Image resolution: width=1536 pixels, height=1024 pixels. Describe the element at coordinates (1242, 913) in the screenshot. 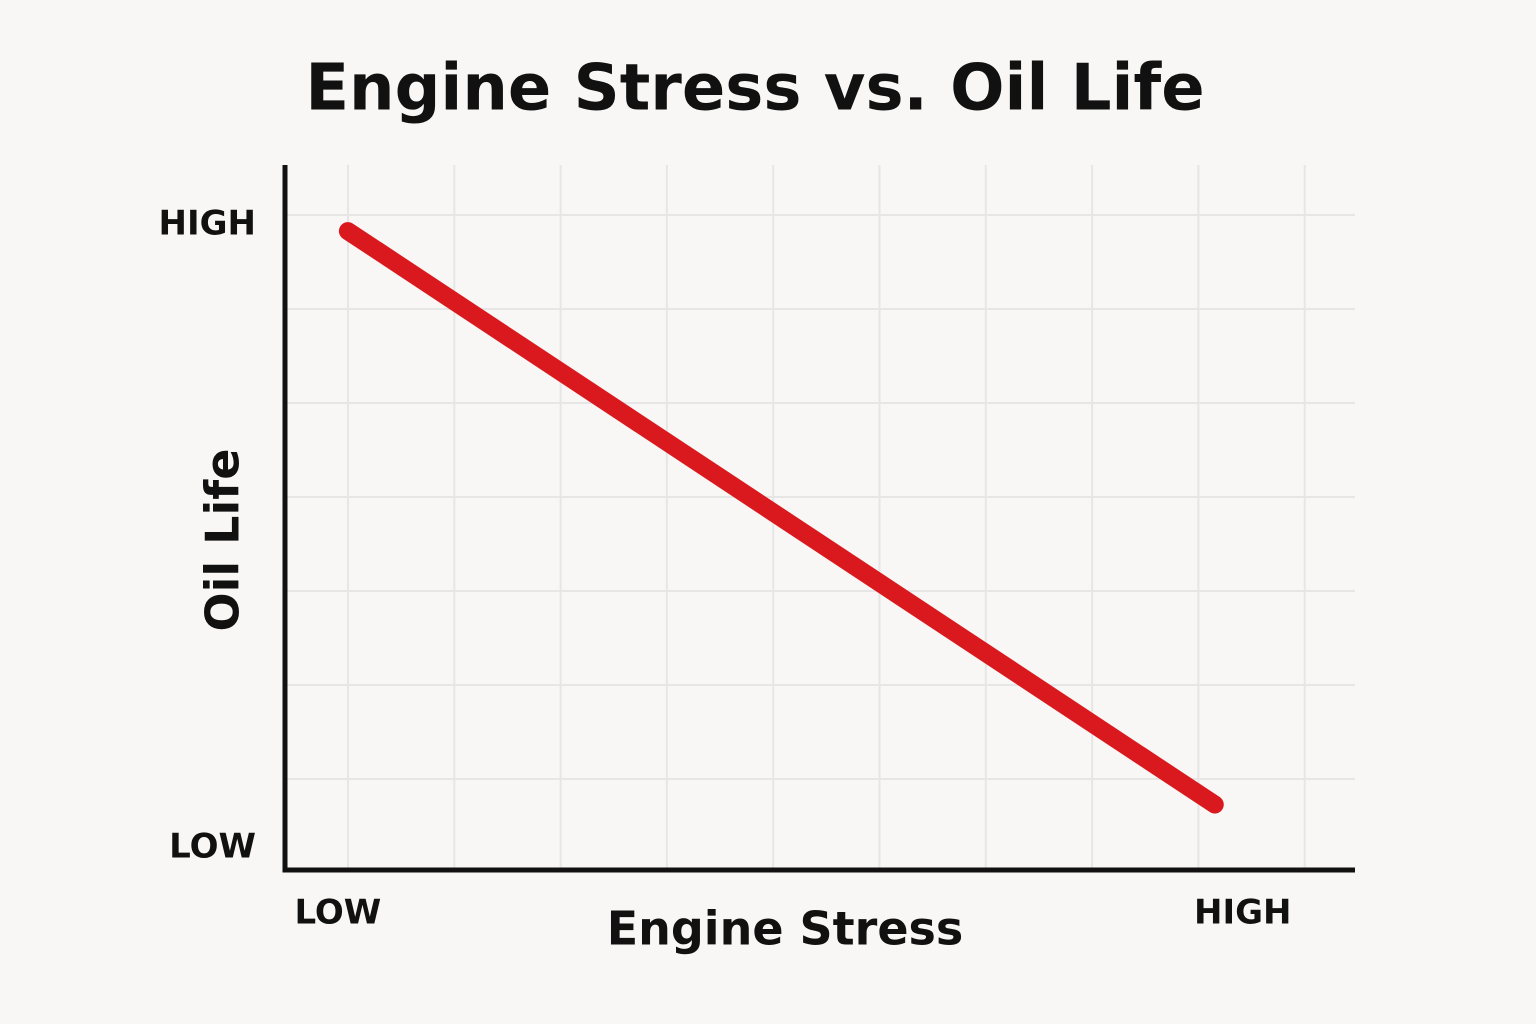

I see `x-tick-label: HIGH` at that location.